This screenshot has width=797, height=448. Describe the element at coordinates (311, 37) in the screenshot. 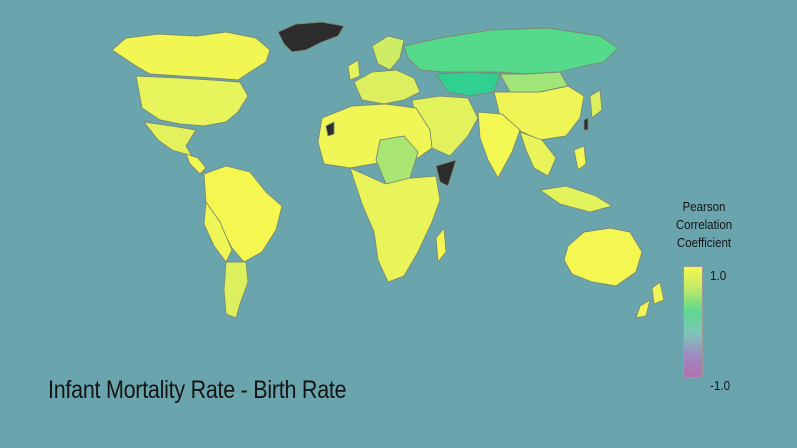

I see `region-greenland` at that location.